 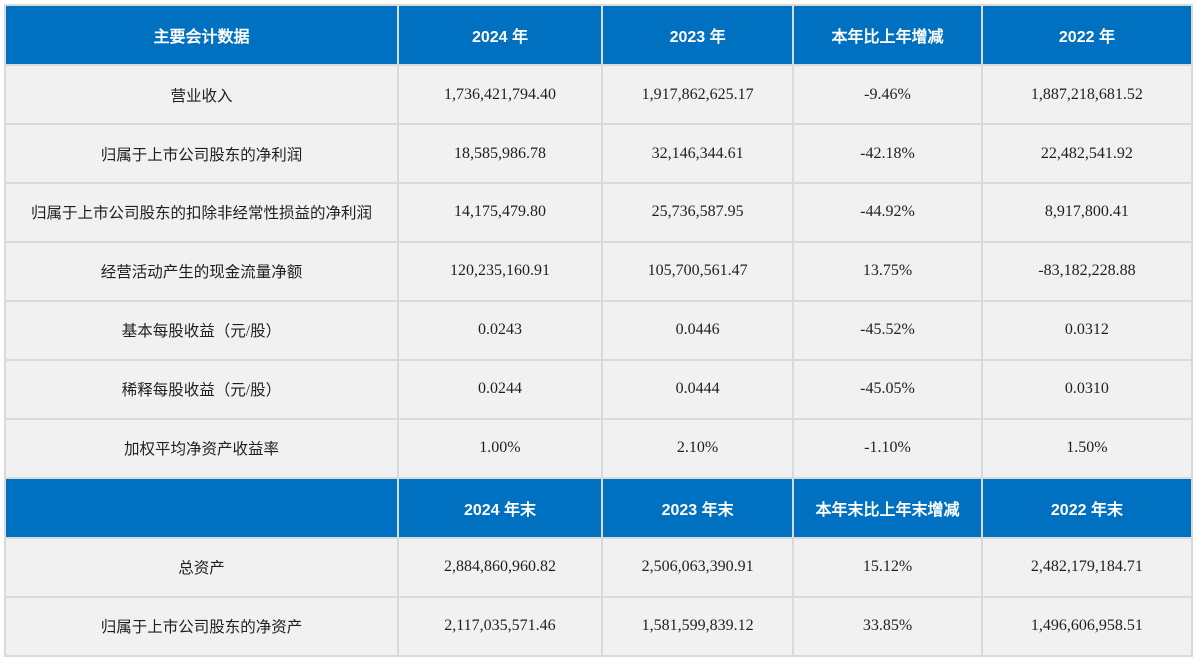 What do you see at coordinates (201, 626) in the screenshot?
I see `row-label: 归属于上市公司股东的净资产` at bounding box center [201, 626].